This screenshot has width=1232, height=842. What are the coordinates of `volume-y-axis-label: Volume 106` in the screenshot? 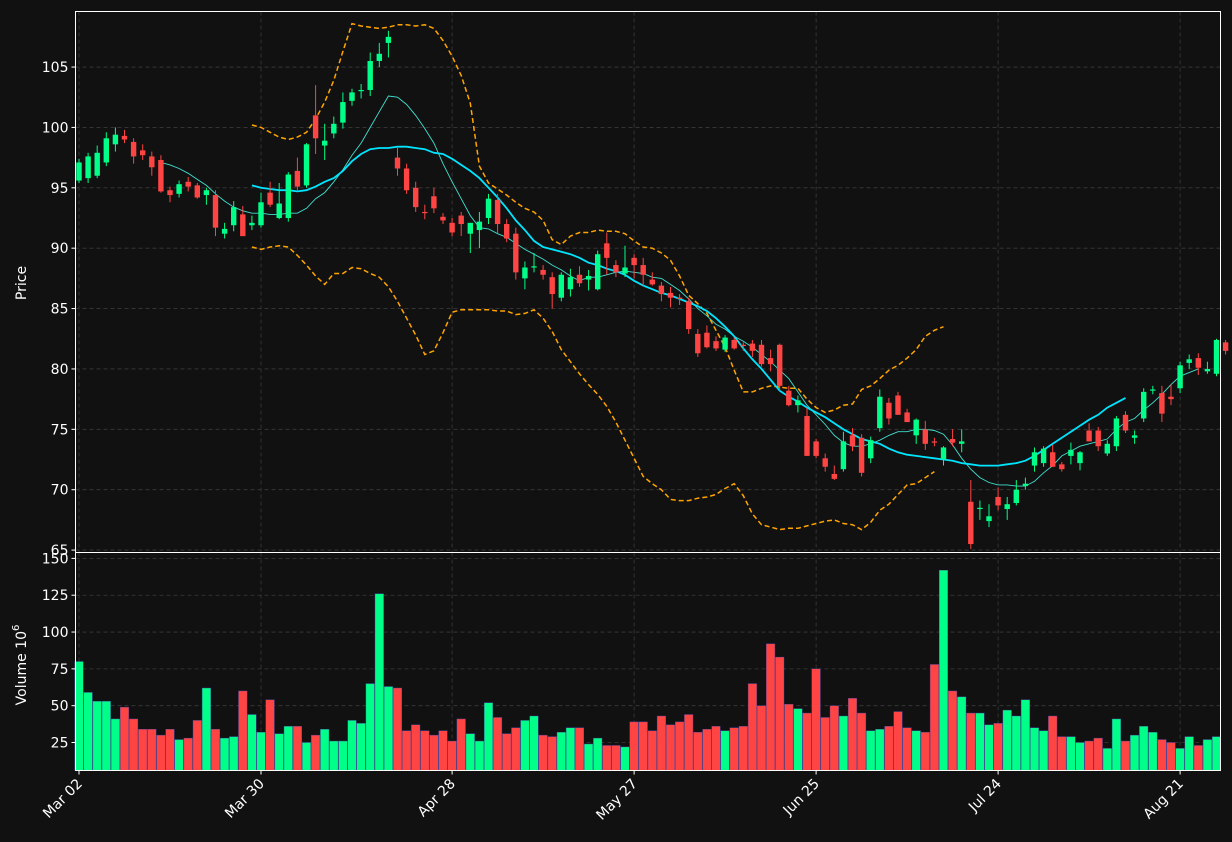 It's located at (20, 665).